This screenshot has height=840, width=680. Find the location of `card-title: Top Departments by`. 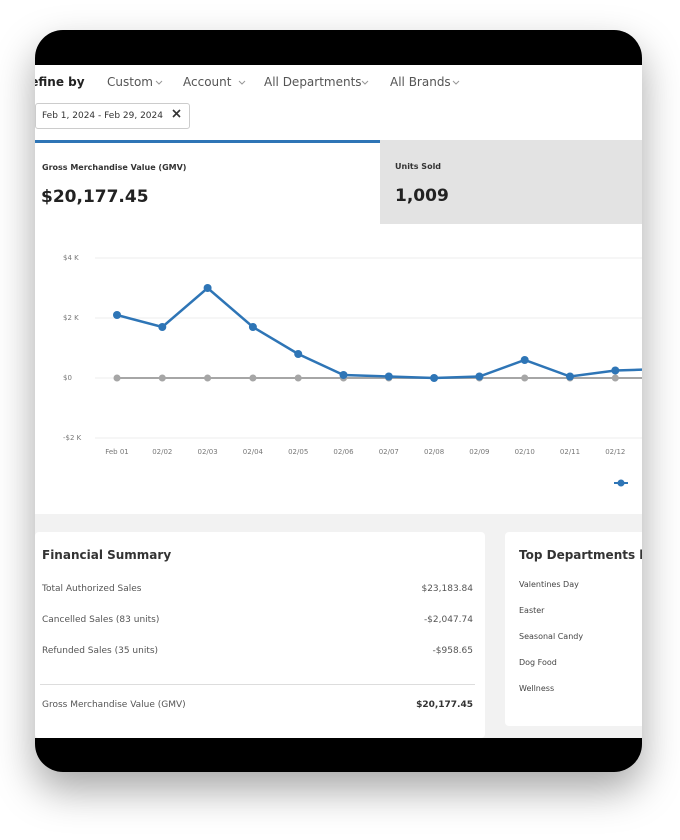

card-title: Top Departments by is located at coordinates (580, 555).